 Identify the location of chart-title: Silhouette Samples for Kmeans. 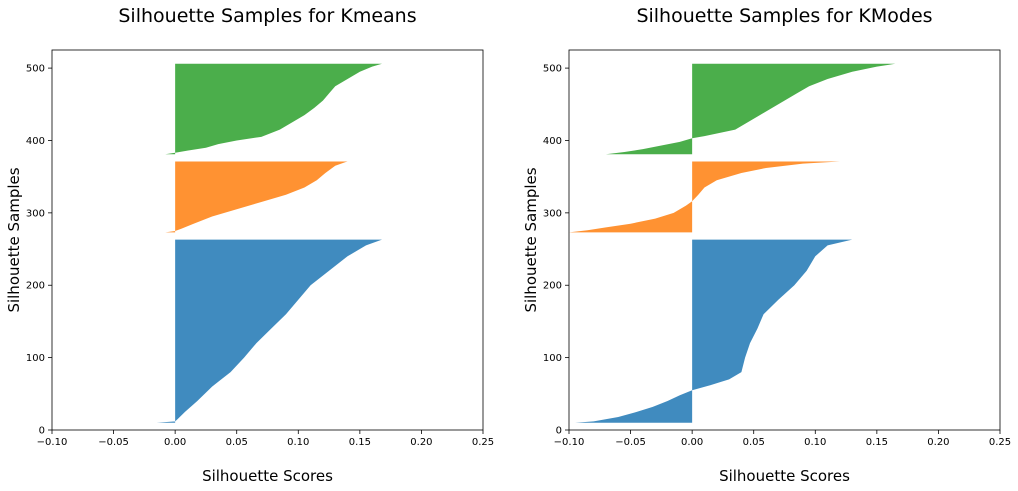
(267, 16).